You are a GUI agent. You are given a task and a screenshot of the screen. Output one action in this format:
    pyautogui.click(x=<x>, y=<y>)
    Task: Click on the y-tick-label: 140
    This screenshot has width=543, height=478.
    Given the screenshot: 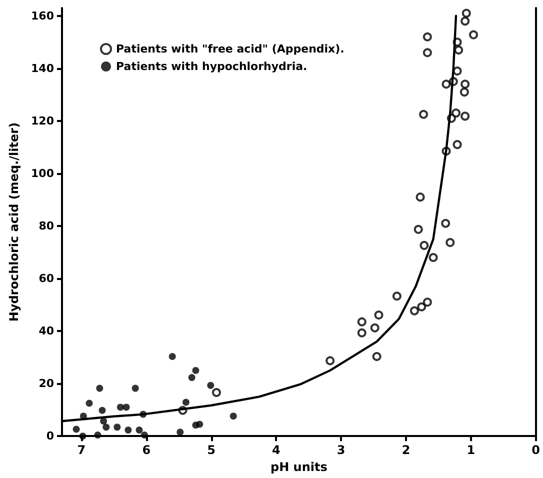 What is the action you would take?
    pyautogui.click(x=42, y=68)
    